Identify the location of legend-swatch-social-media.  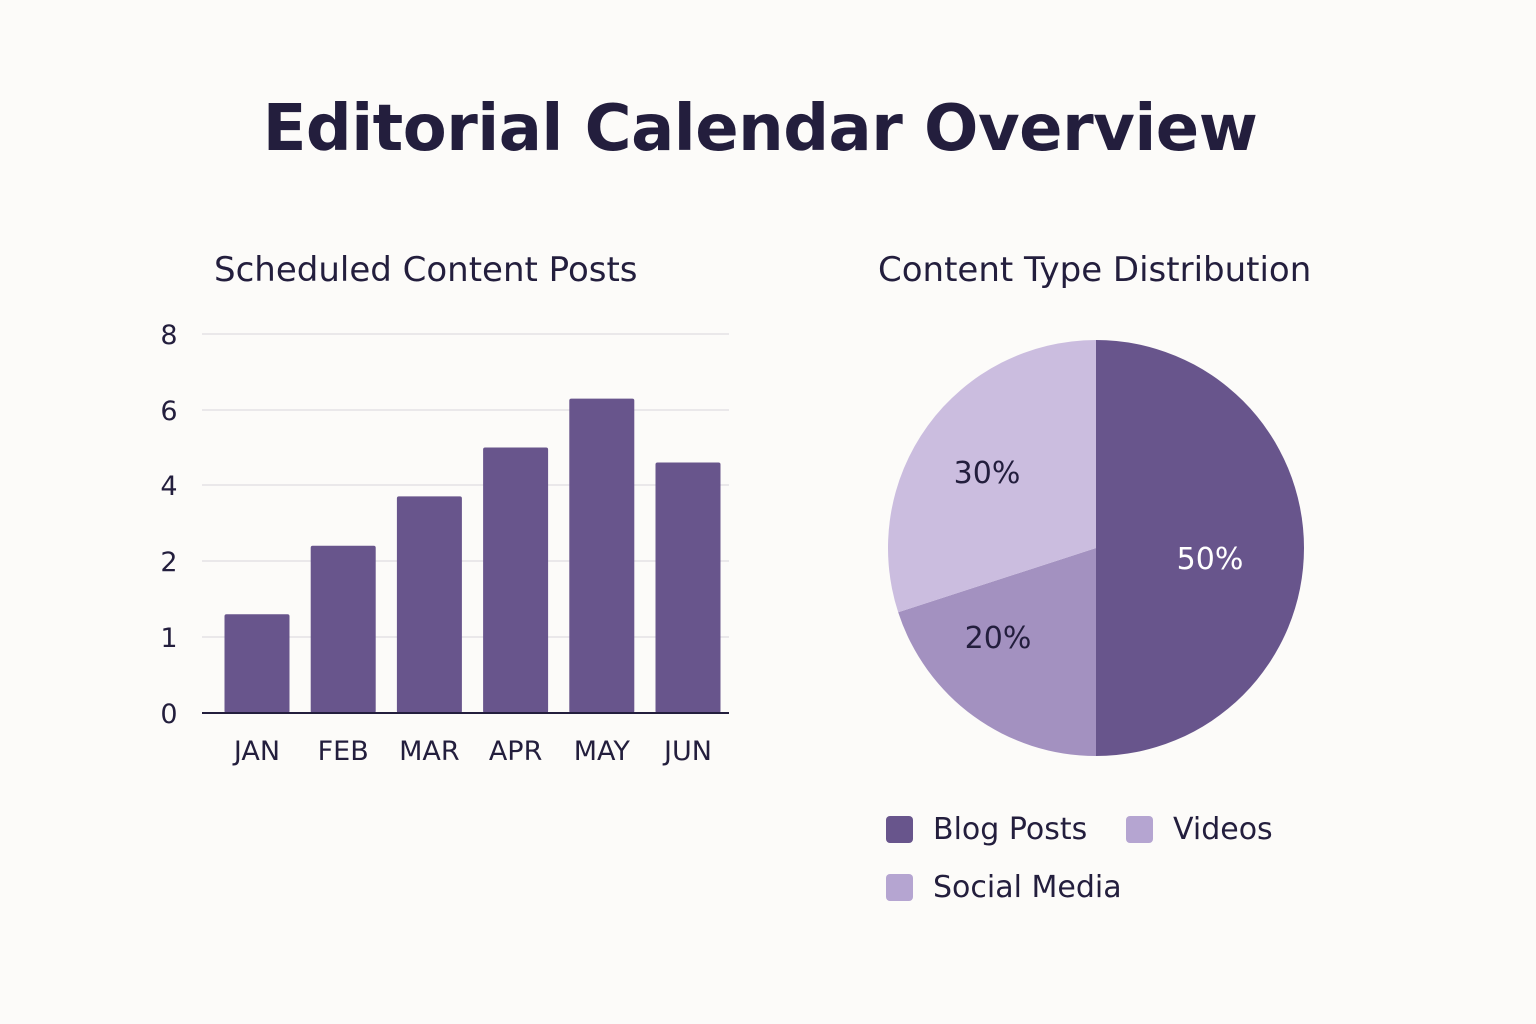
(899, 887).